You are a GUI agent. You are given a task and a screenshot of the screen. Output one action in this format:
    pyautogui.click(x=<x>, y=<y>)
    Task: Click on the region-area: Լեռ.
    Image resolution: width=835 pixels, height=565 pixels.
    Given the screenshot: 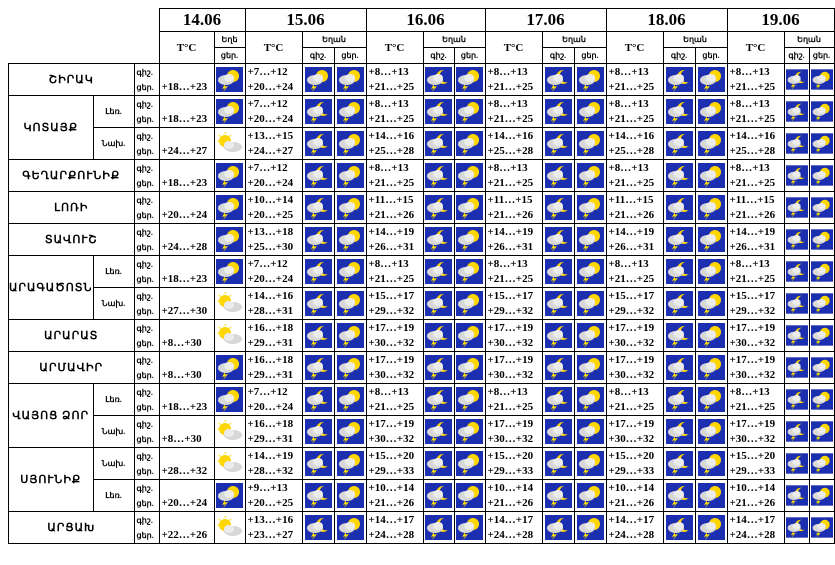 What is the action you would take?
    pyautogui.click(x=113, y=271)
    